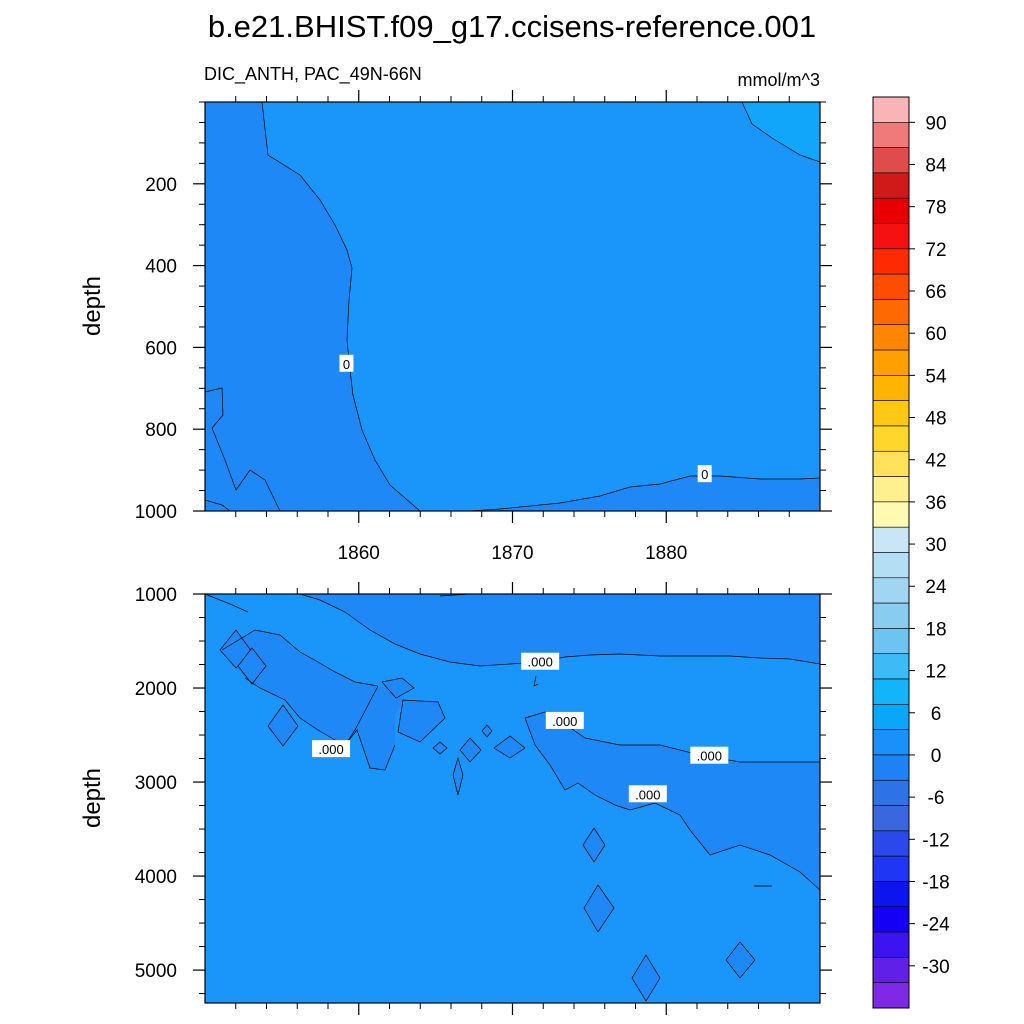  I want to click on colorbar-label: -18, so click(935, 882).